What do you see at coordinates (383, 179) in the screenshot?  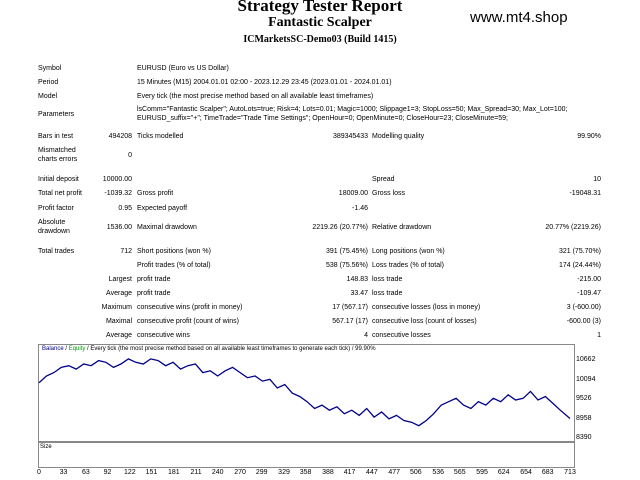 I see `spread-label: Spread` at bounding box center [383, 179].